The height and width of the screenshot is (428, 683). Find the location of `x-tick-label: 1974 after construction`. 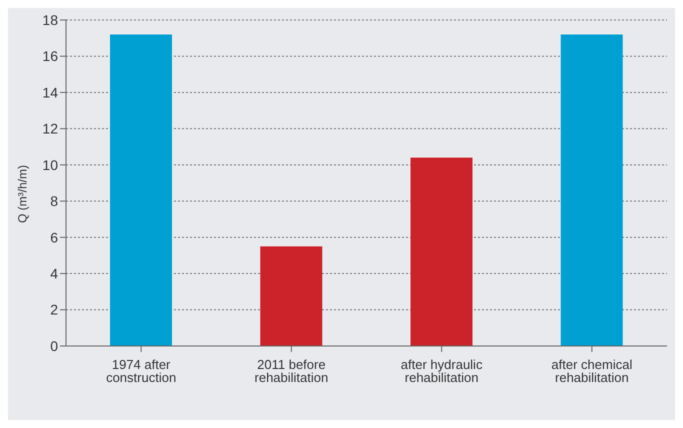

x-tick-label: 1974 after construction is located at coordinates (141, 371).